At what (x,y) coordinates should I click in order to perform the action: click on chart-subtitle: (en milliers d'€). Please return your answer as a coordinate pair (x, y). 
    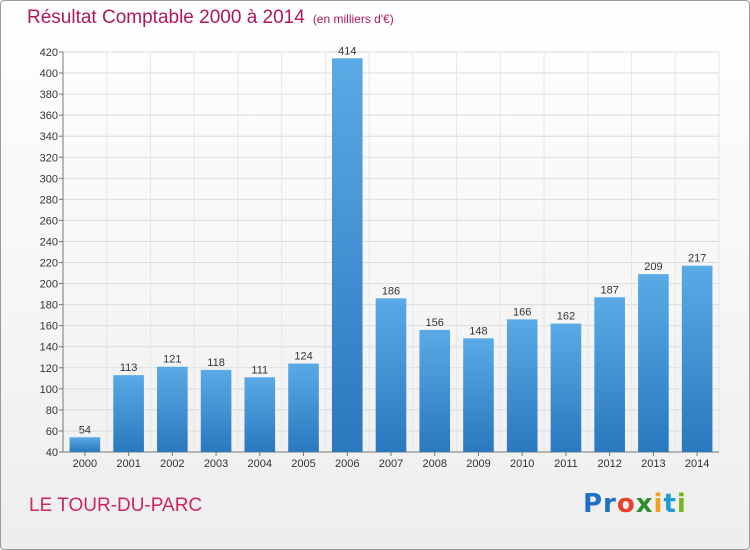
    Looking at the image, I should click on (353, 19).